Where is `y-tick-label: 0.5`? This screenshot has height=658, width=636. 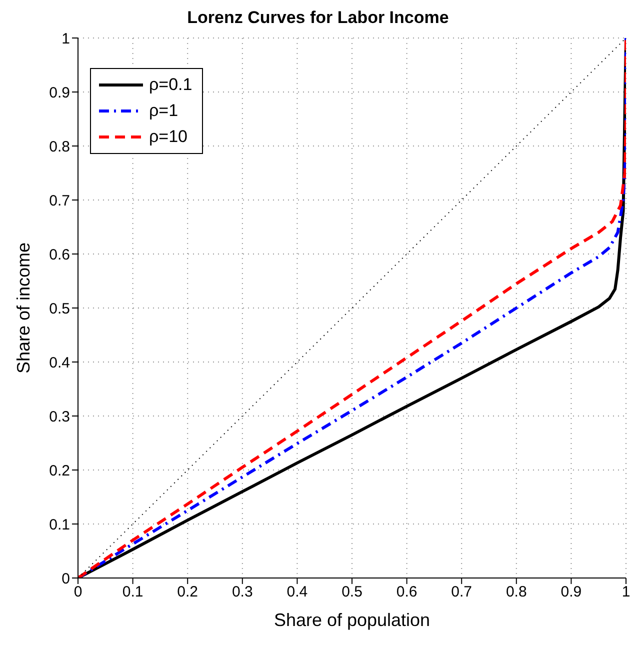
y-tick-label: 0.5 is located at coordinates (59, 309).